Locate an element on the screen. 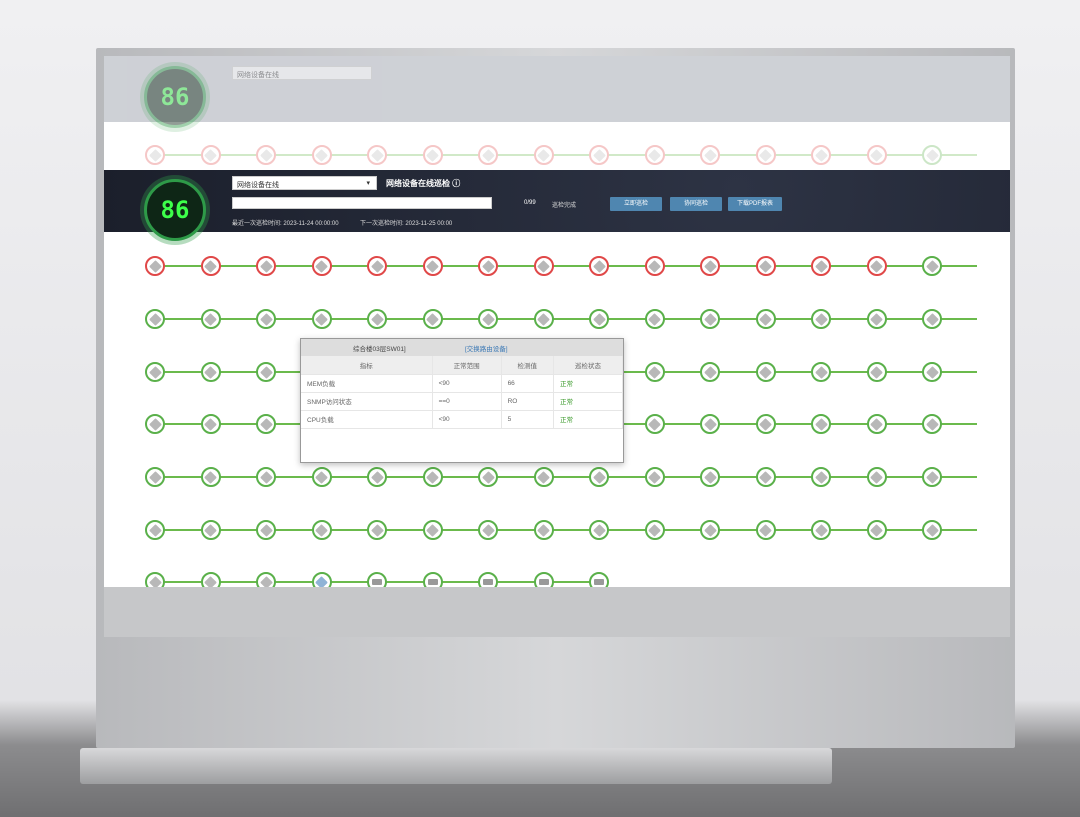 This screenshot has height=817, width=1080. collab-inspect-button: 协同巡检 is located at coordinates (696, 204).